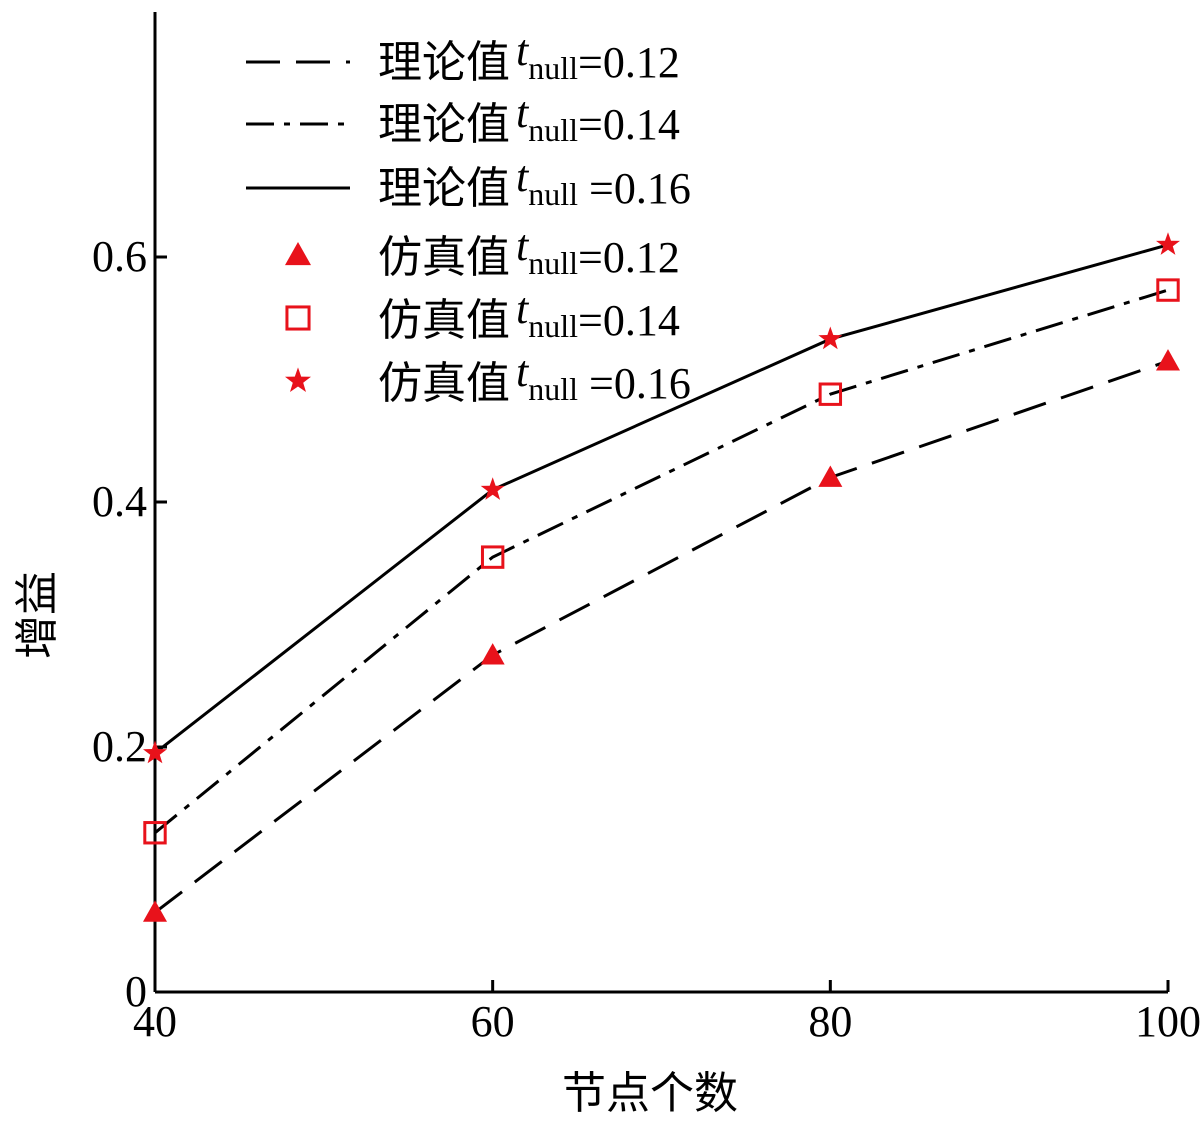 The image size is (1200, 1131). I want to click on x-tick-label: 40, so click(155, 1021).